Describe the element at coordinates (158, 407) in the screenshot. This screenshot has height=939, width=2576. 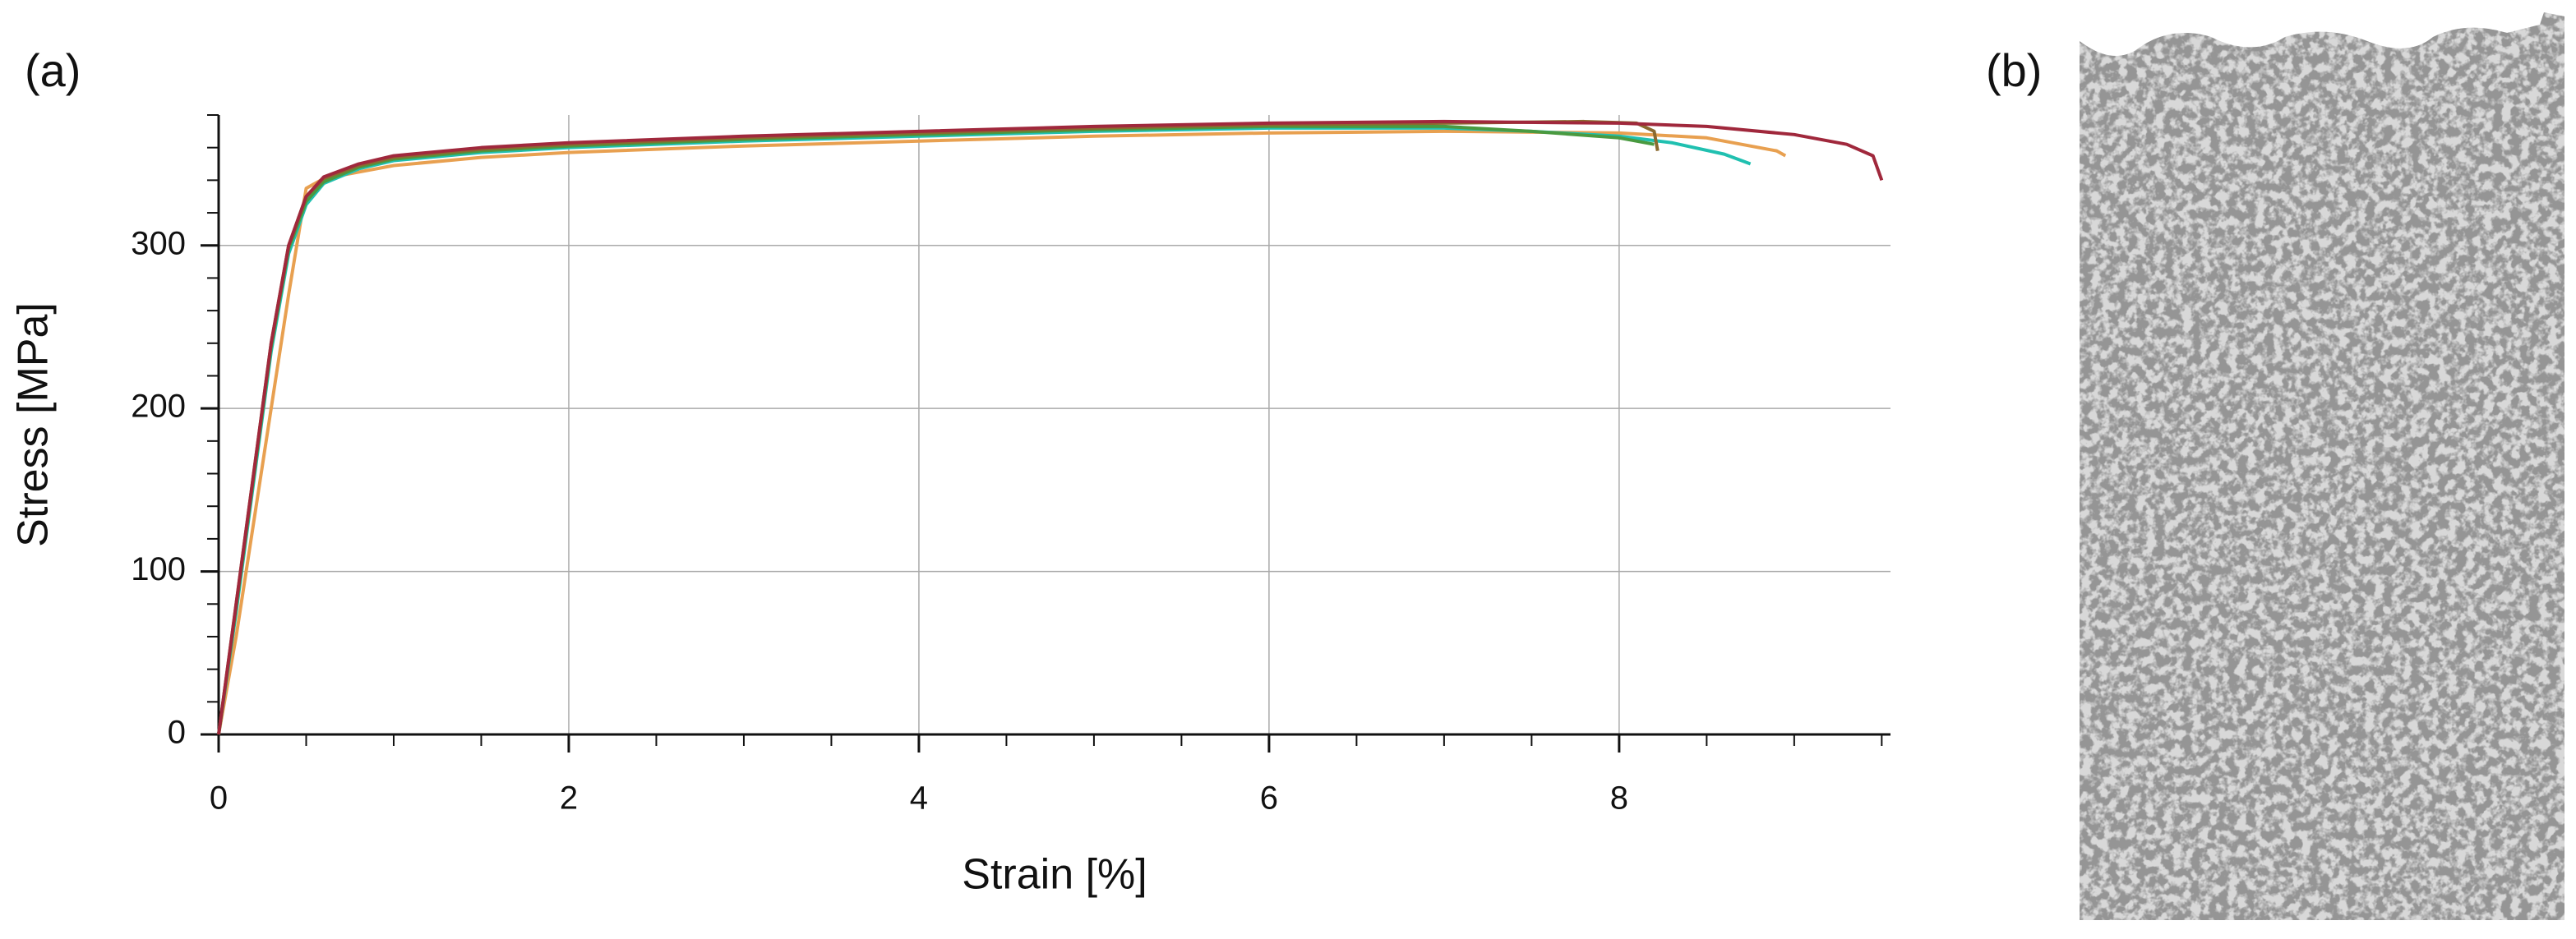
I see `y-tick-label: 200` at that location.